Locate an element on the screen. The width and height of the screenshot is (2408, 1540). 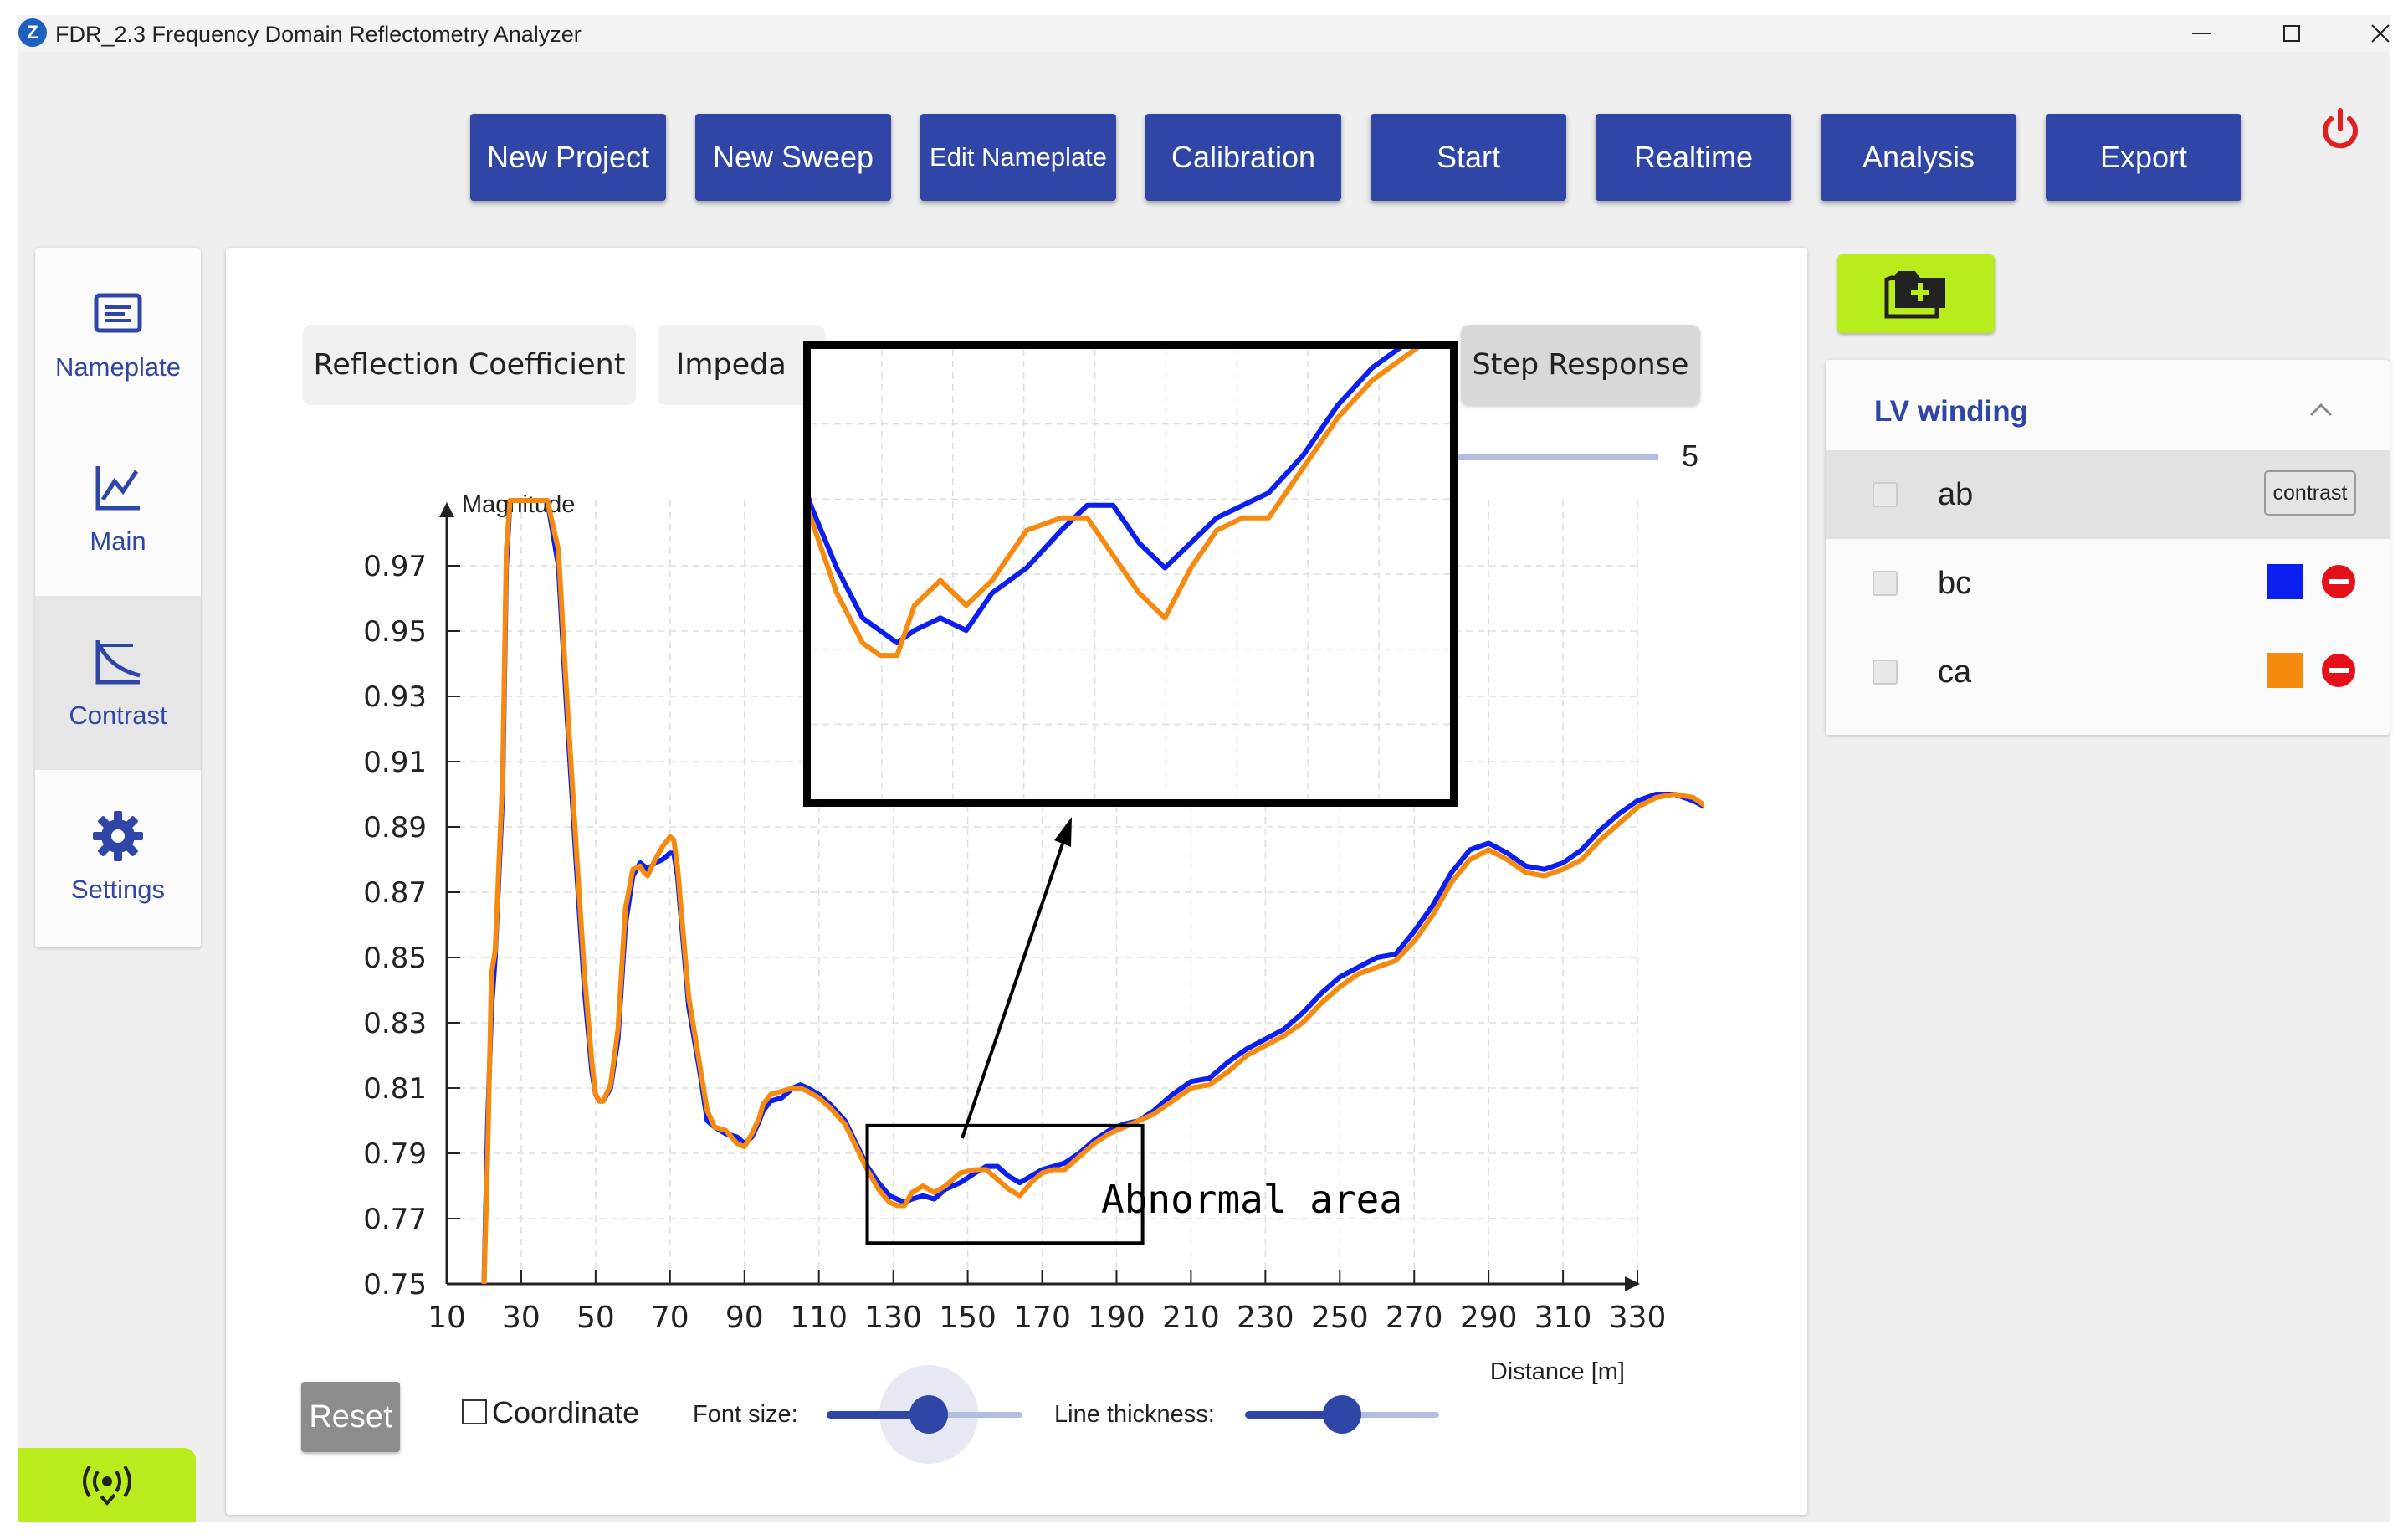
y-tick-label: 0.83 is located at coordinates (395, 1023).